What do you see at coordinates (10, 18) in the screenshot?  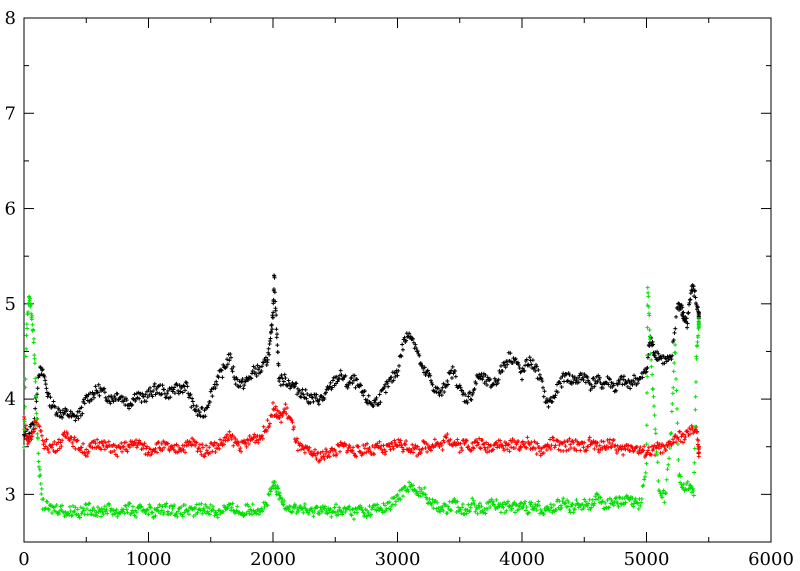 I see `y-tick-label: 8` at bounding box center [10, 18].